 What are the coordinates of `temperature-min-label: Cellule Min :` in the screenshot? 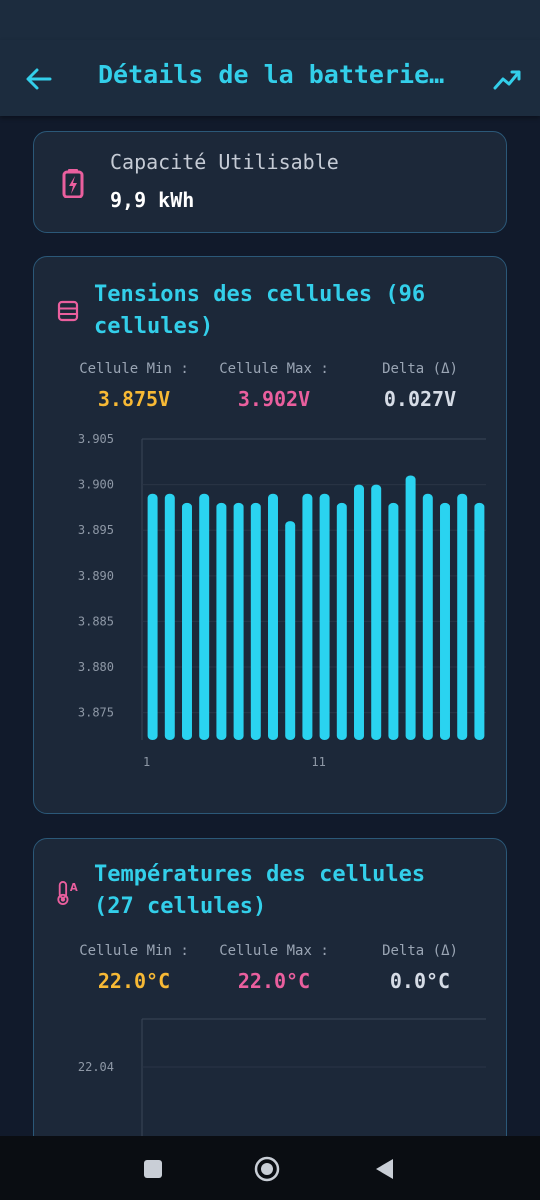 It's located at (134, 951).